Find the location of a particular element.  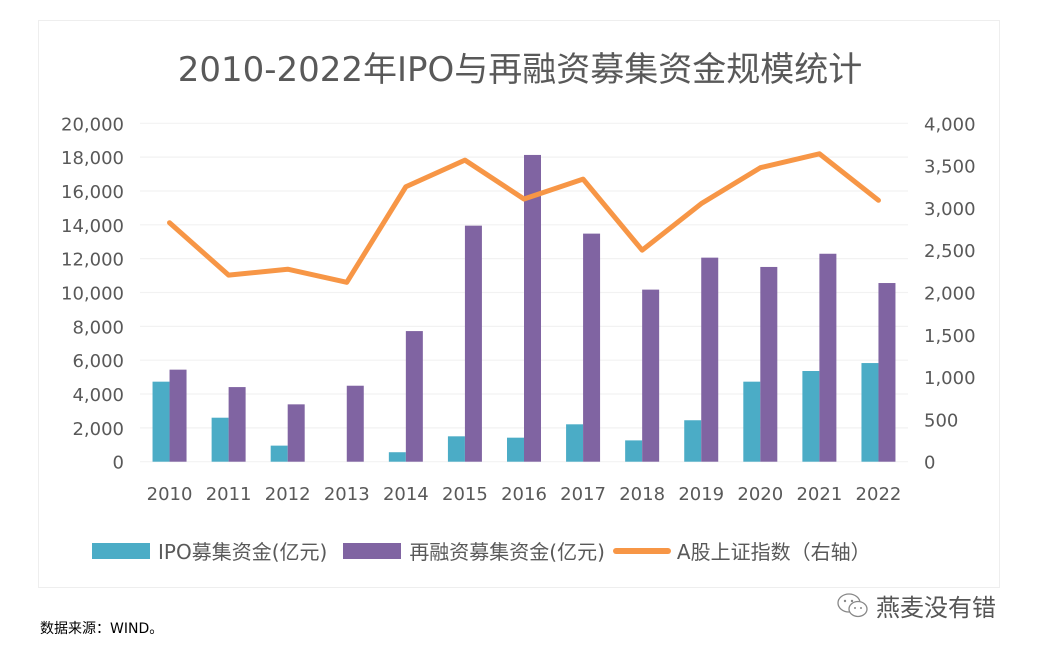

legend-item-refinancing: 再融资募集资金(亿元) is located at coordinates (474, 550).